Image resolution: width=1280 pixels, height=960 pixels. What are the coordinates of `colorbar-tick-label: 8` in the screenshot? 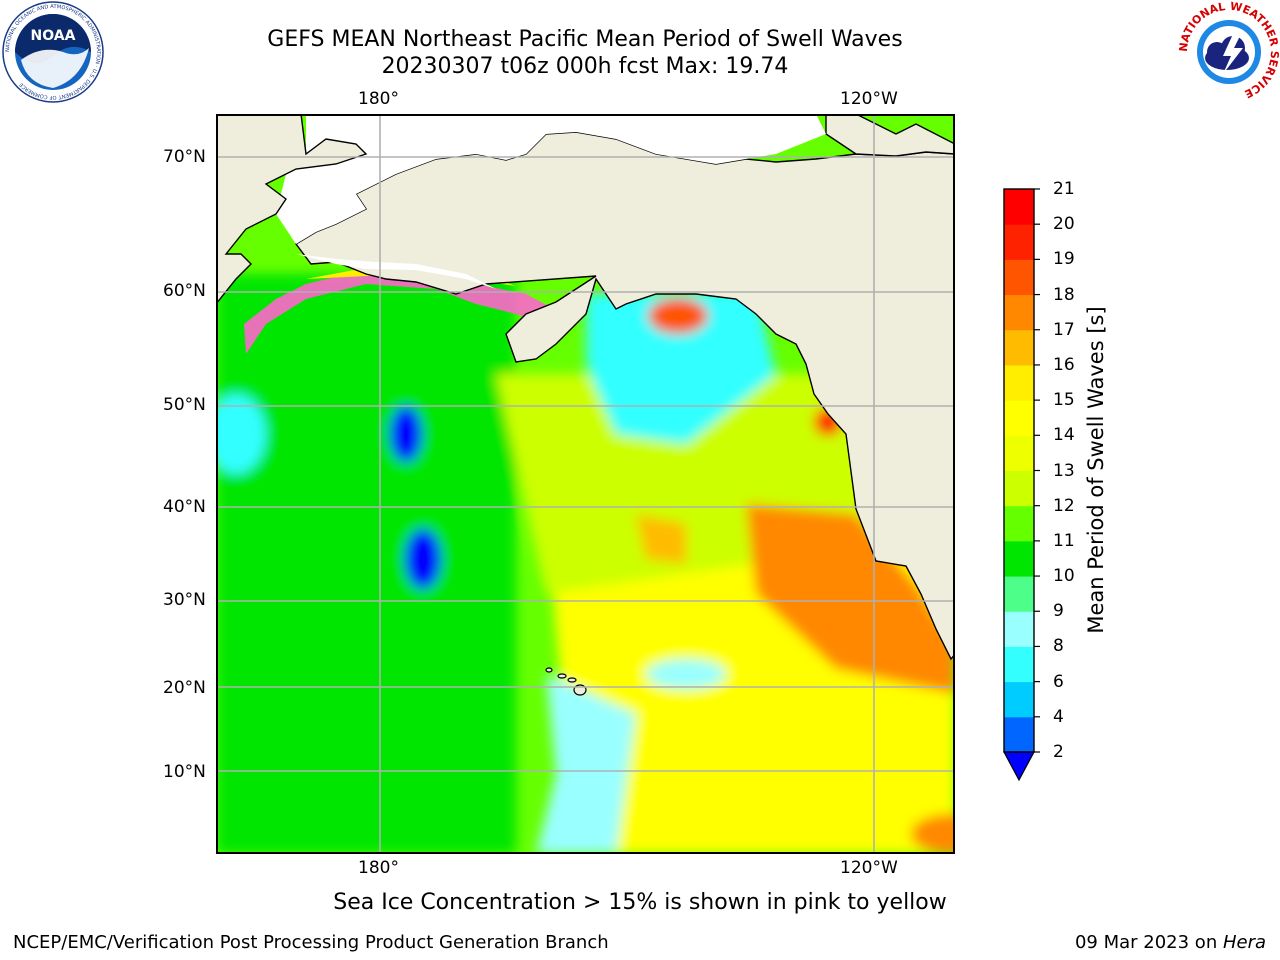 It's located at (1058, 646).